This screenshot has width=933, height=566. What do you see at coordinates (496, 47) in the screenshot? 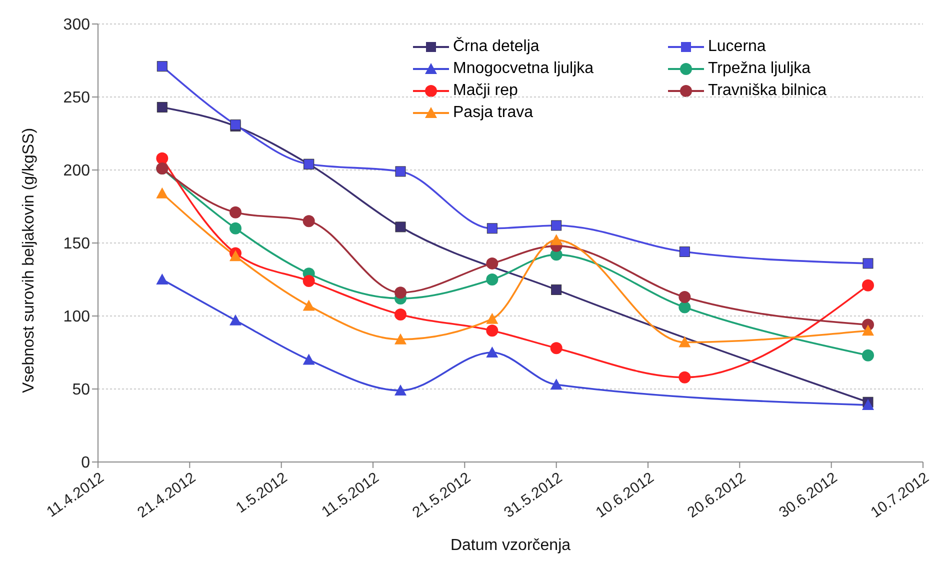
I see `legend-label: Črna detelja` at bounding box center [496, 47].